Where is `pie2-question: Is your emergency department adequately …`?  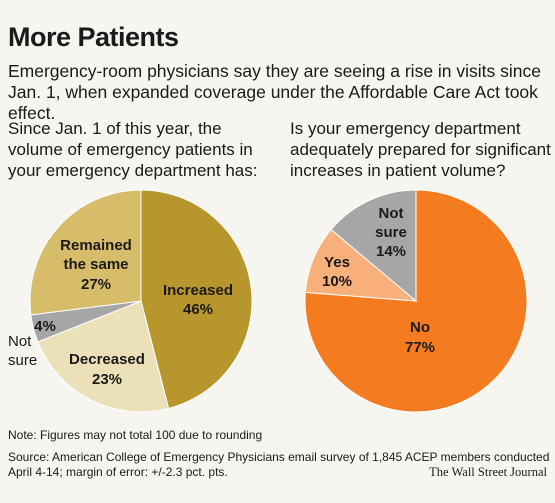
pie2-question: Is your emergency department adequately … is located at coordinates (420, 149).